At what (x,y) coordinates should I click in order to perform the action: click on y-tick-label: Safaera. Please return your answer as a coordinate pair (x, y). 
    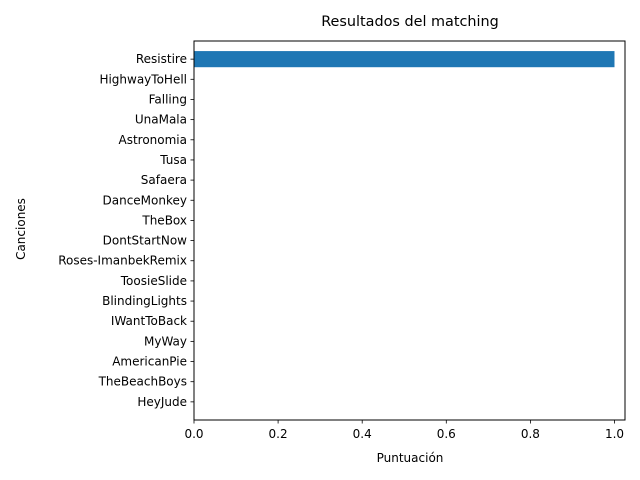
    Looking at the image, I should click on (164, 180).